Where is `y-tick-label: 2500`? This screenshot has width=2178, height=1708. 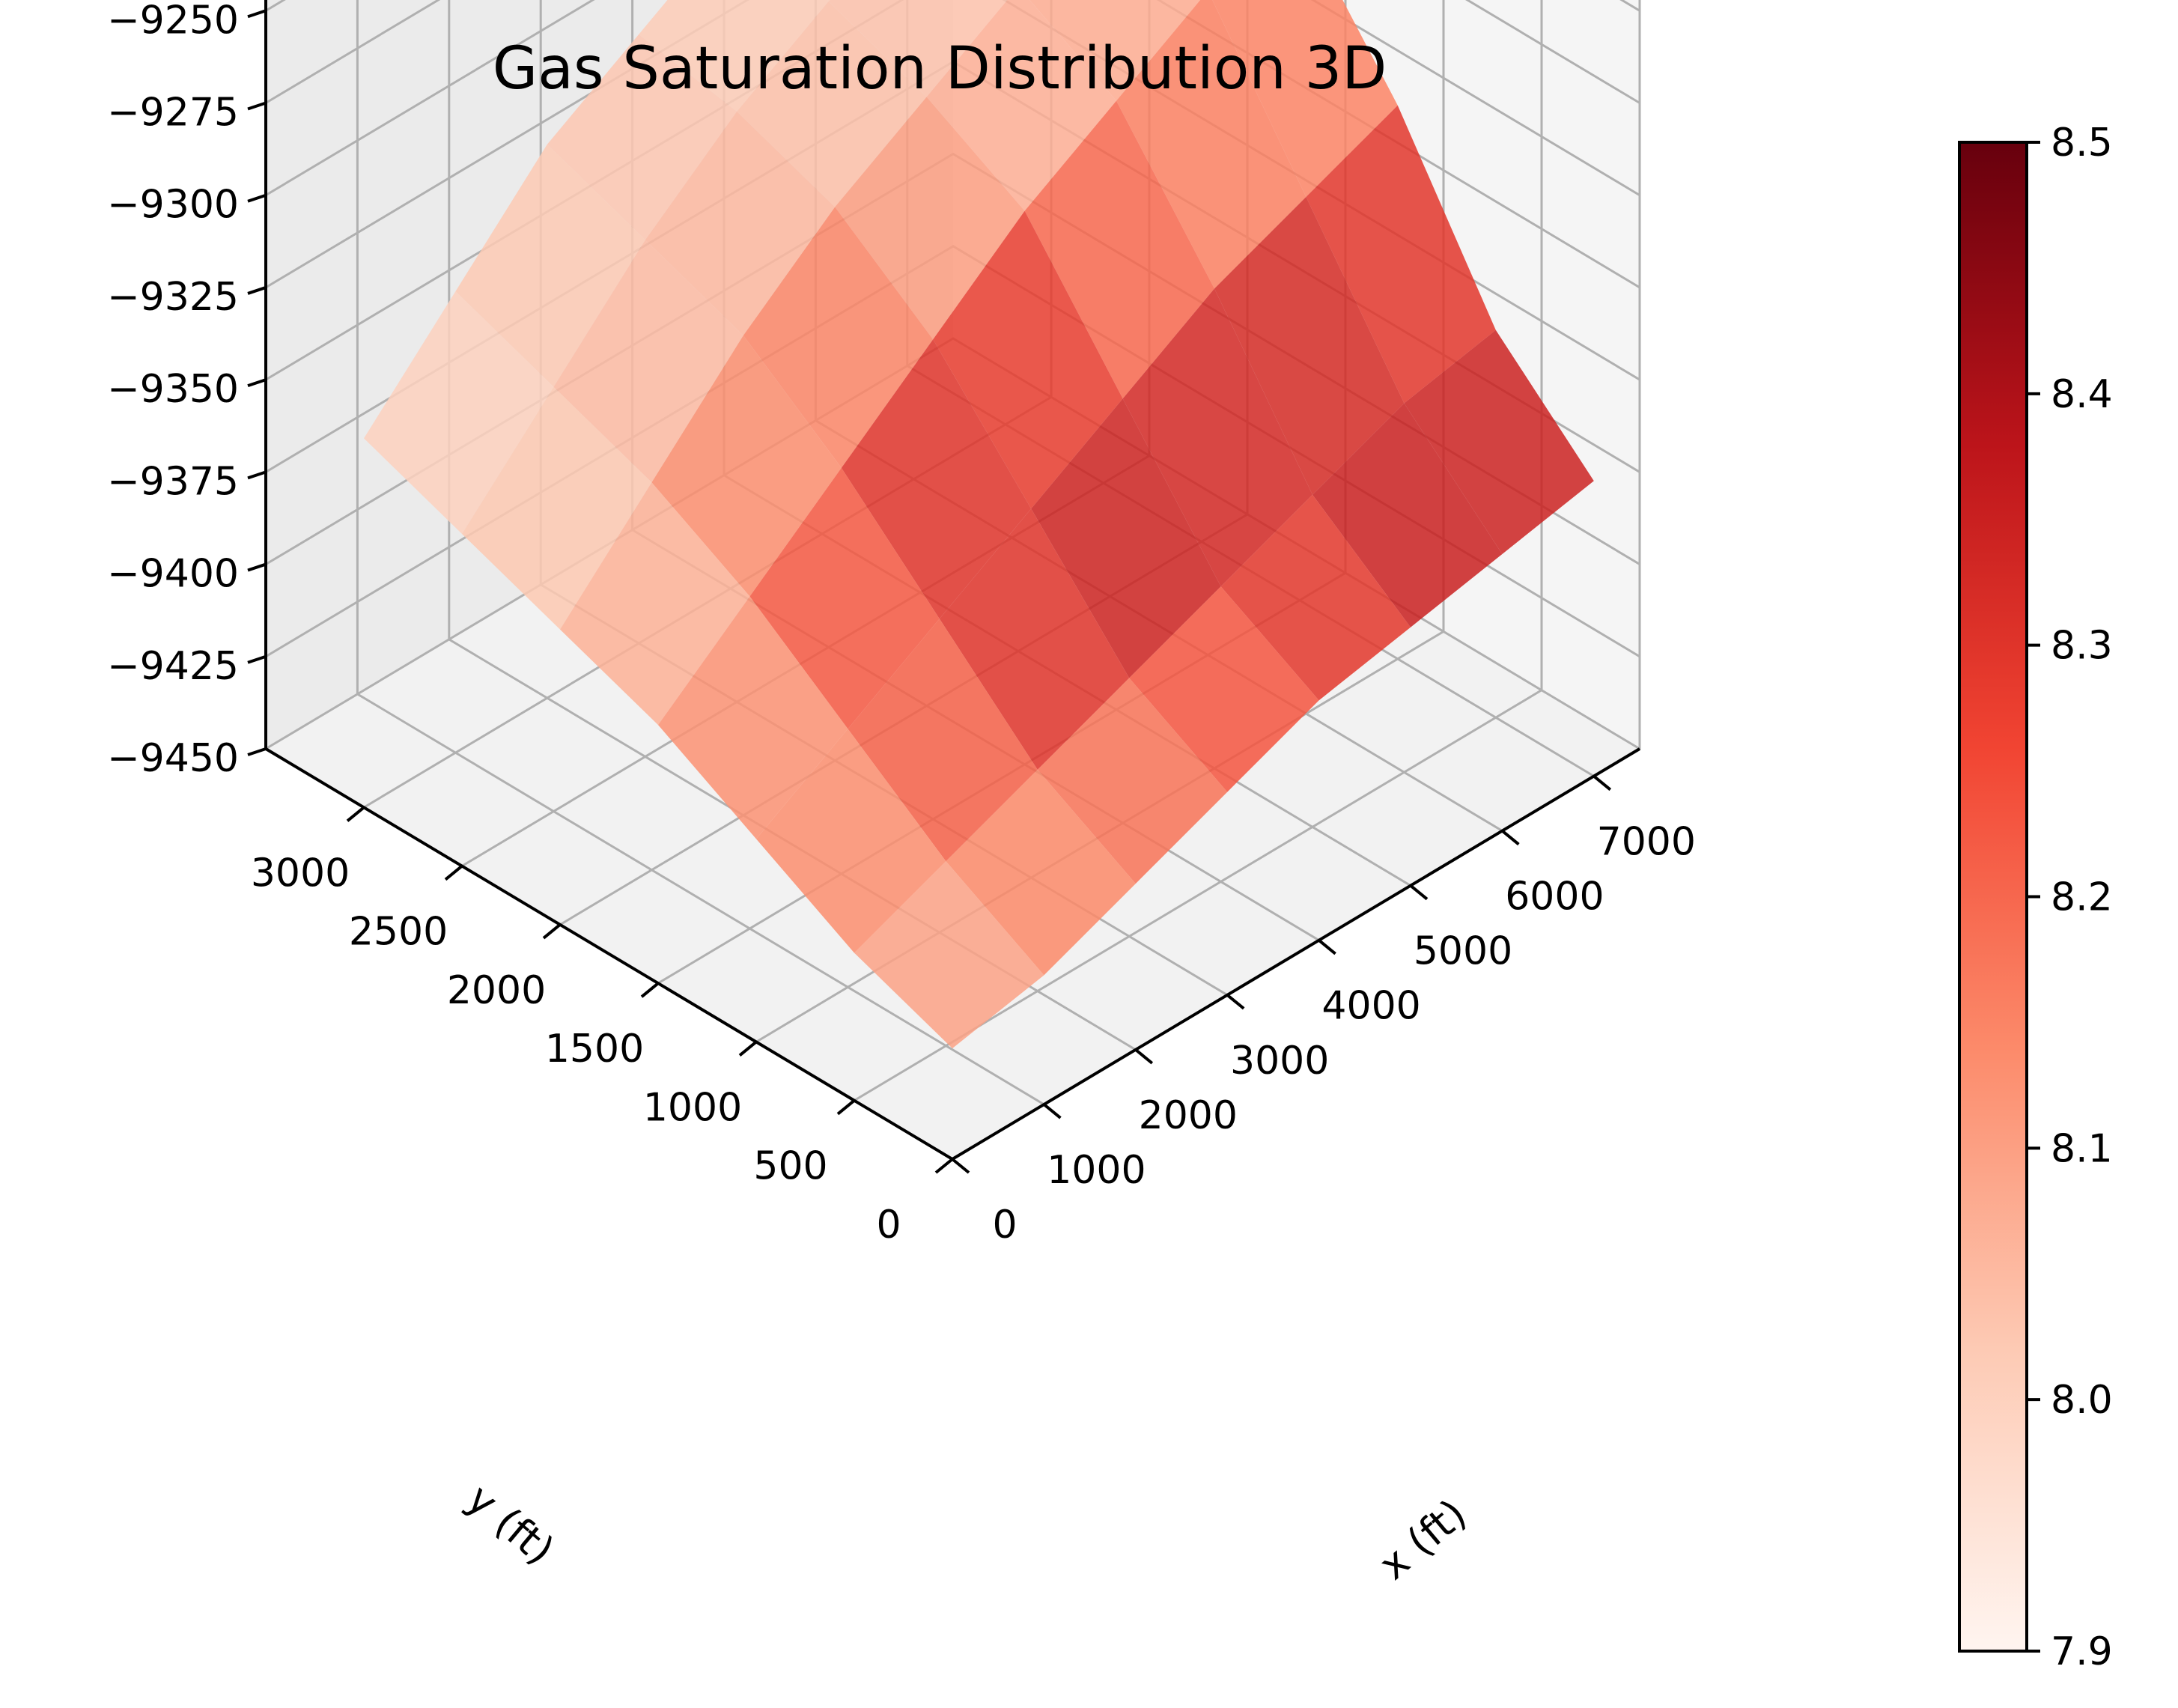 y-tick-label: 2500 is located at coordinates (398, 932).